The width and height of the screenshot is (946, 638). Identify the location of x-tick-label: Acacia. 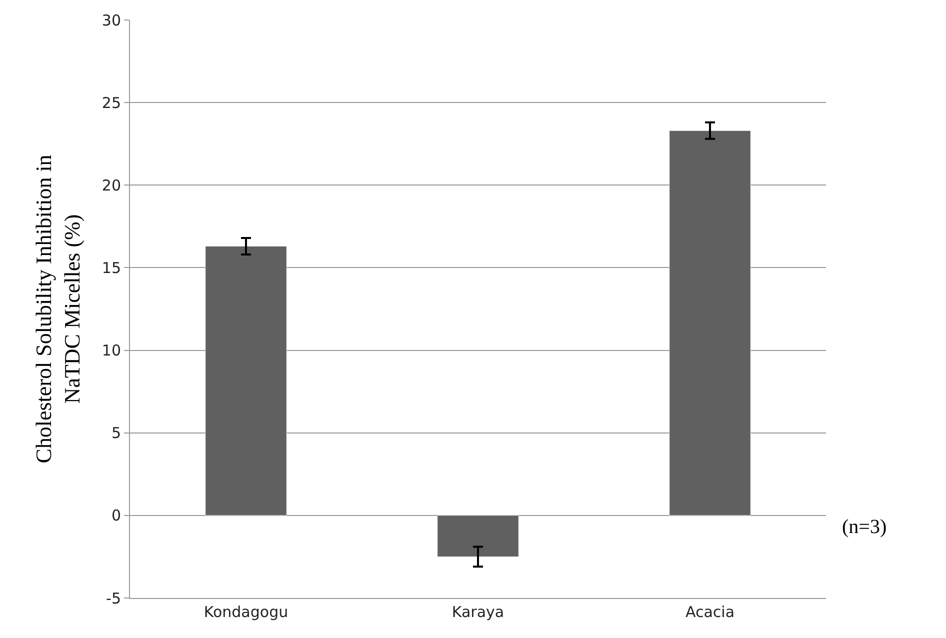
(710, 612).